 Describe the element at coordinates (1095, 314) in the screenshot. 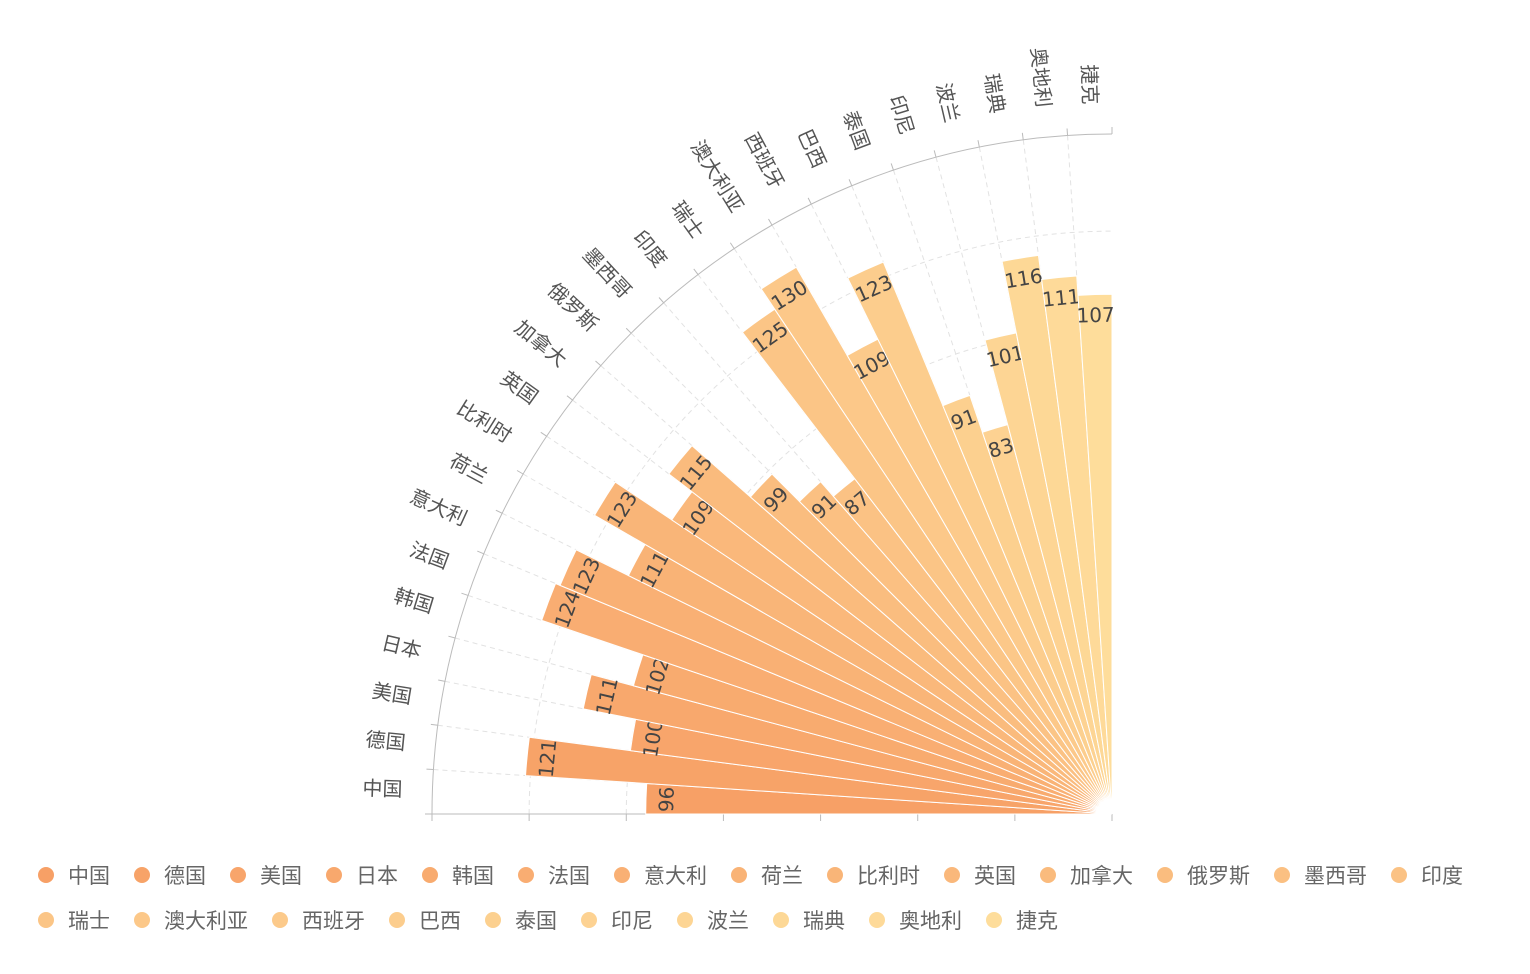

I see `value-label: 107` at that location.